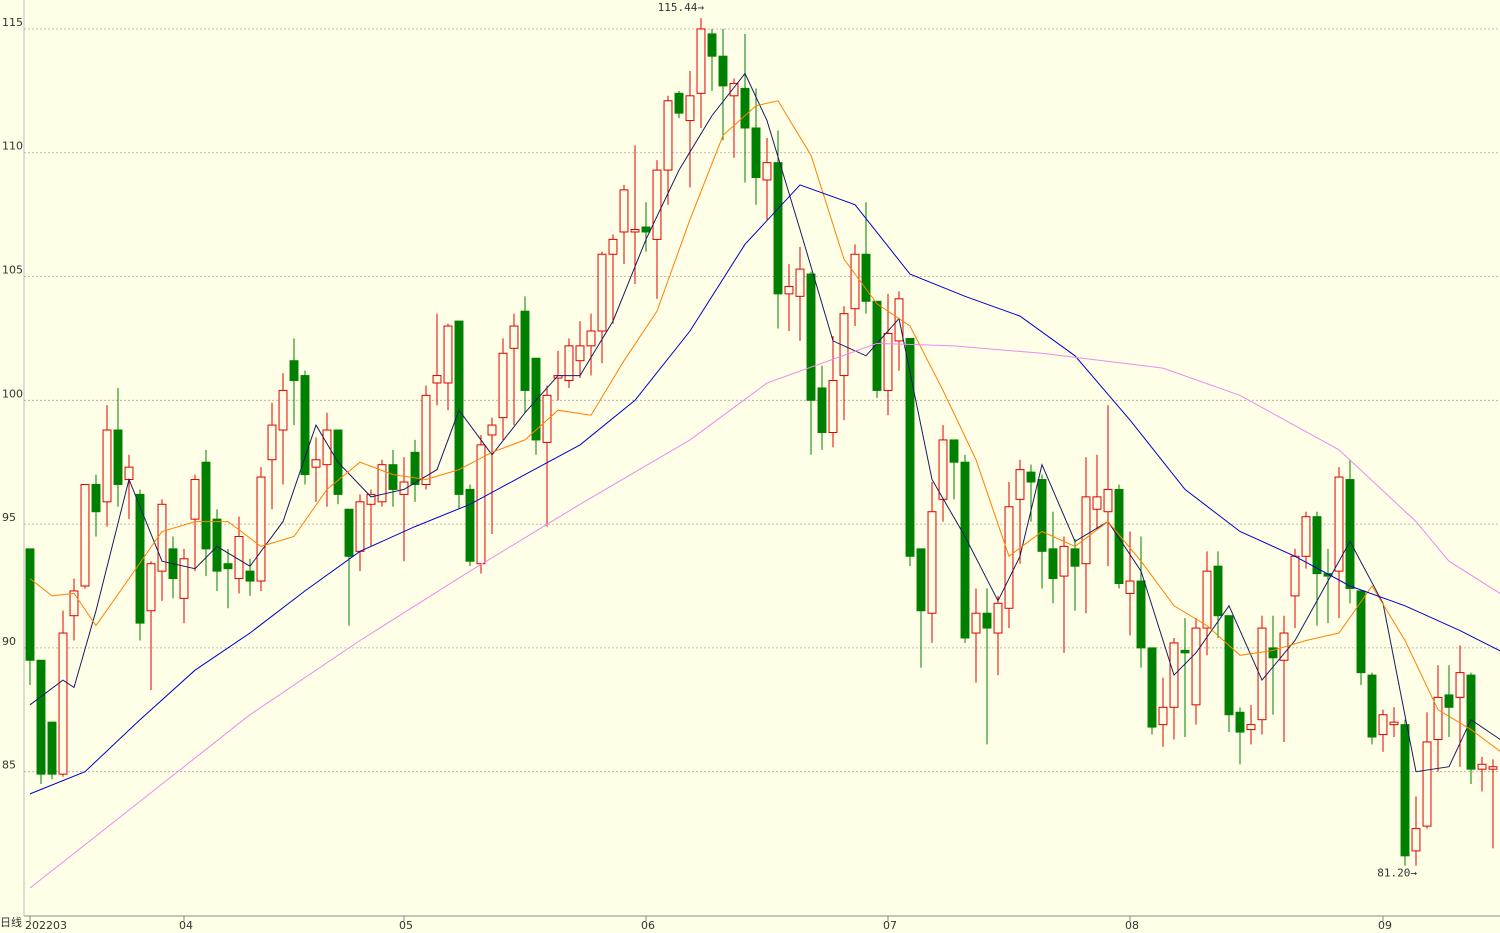  I want to click on x-tick-label: 09, so click(1385, 925).